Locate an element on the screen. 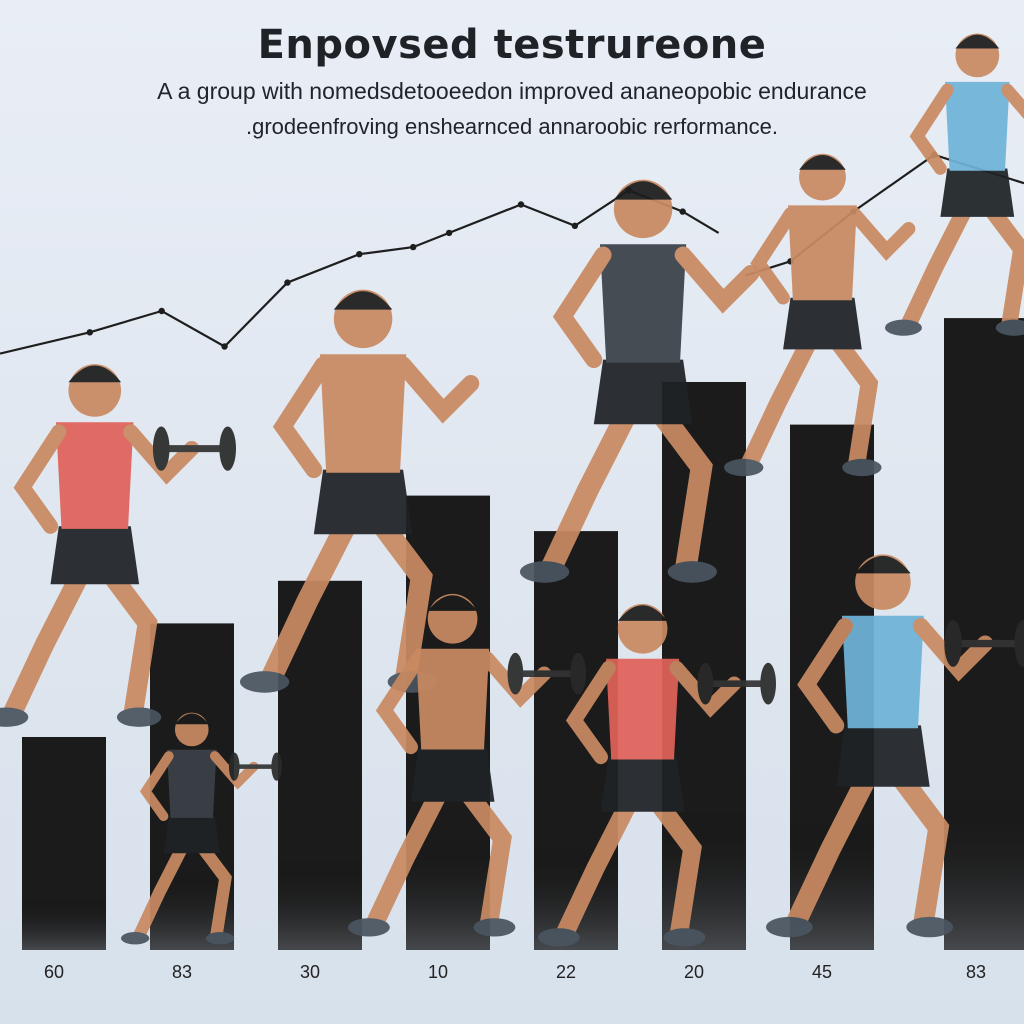 The width and height of the screenshot is (1024, 1024). x-tick-label: 22 is located at coordinates (566, 972).